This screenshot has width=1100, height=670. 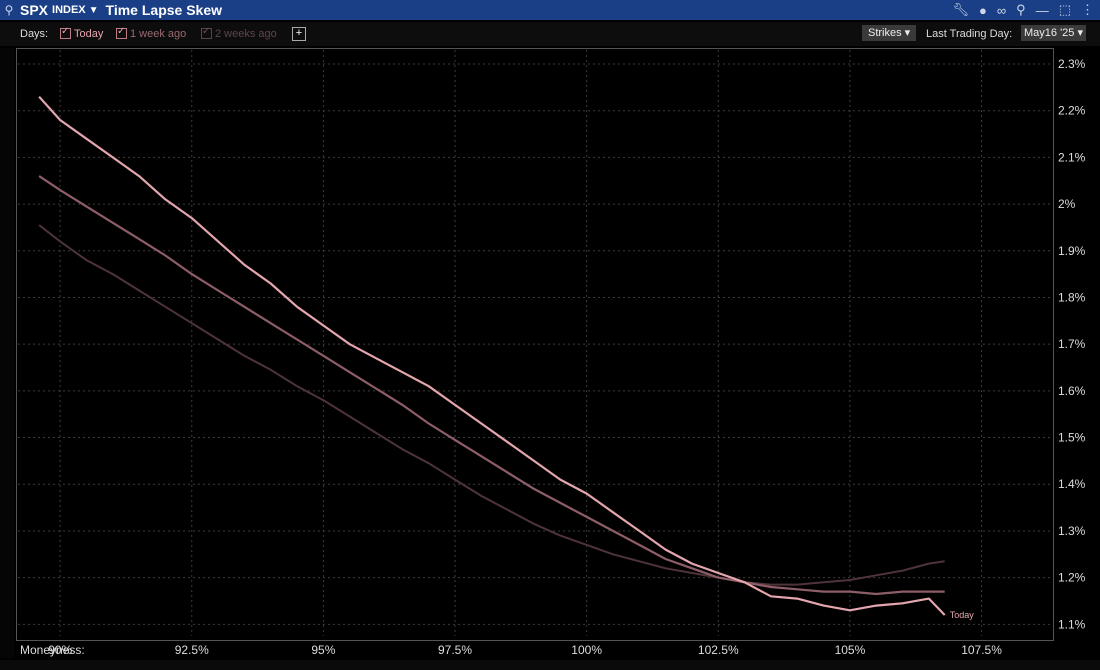 I want to click on today-end-label: Today, so click(x=962, y=615).